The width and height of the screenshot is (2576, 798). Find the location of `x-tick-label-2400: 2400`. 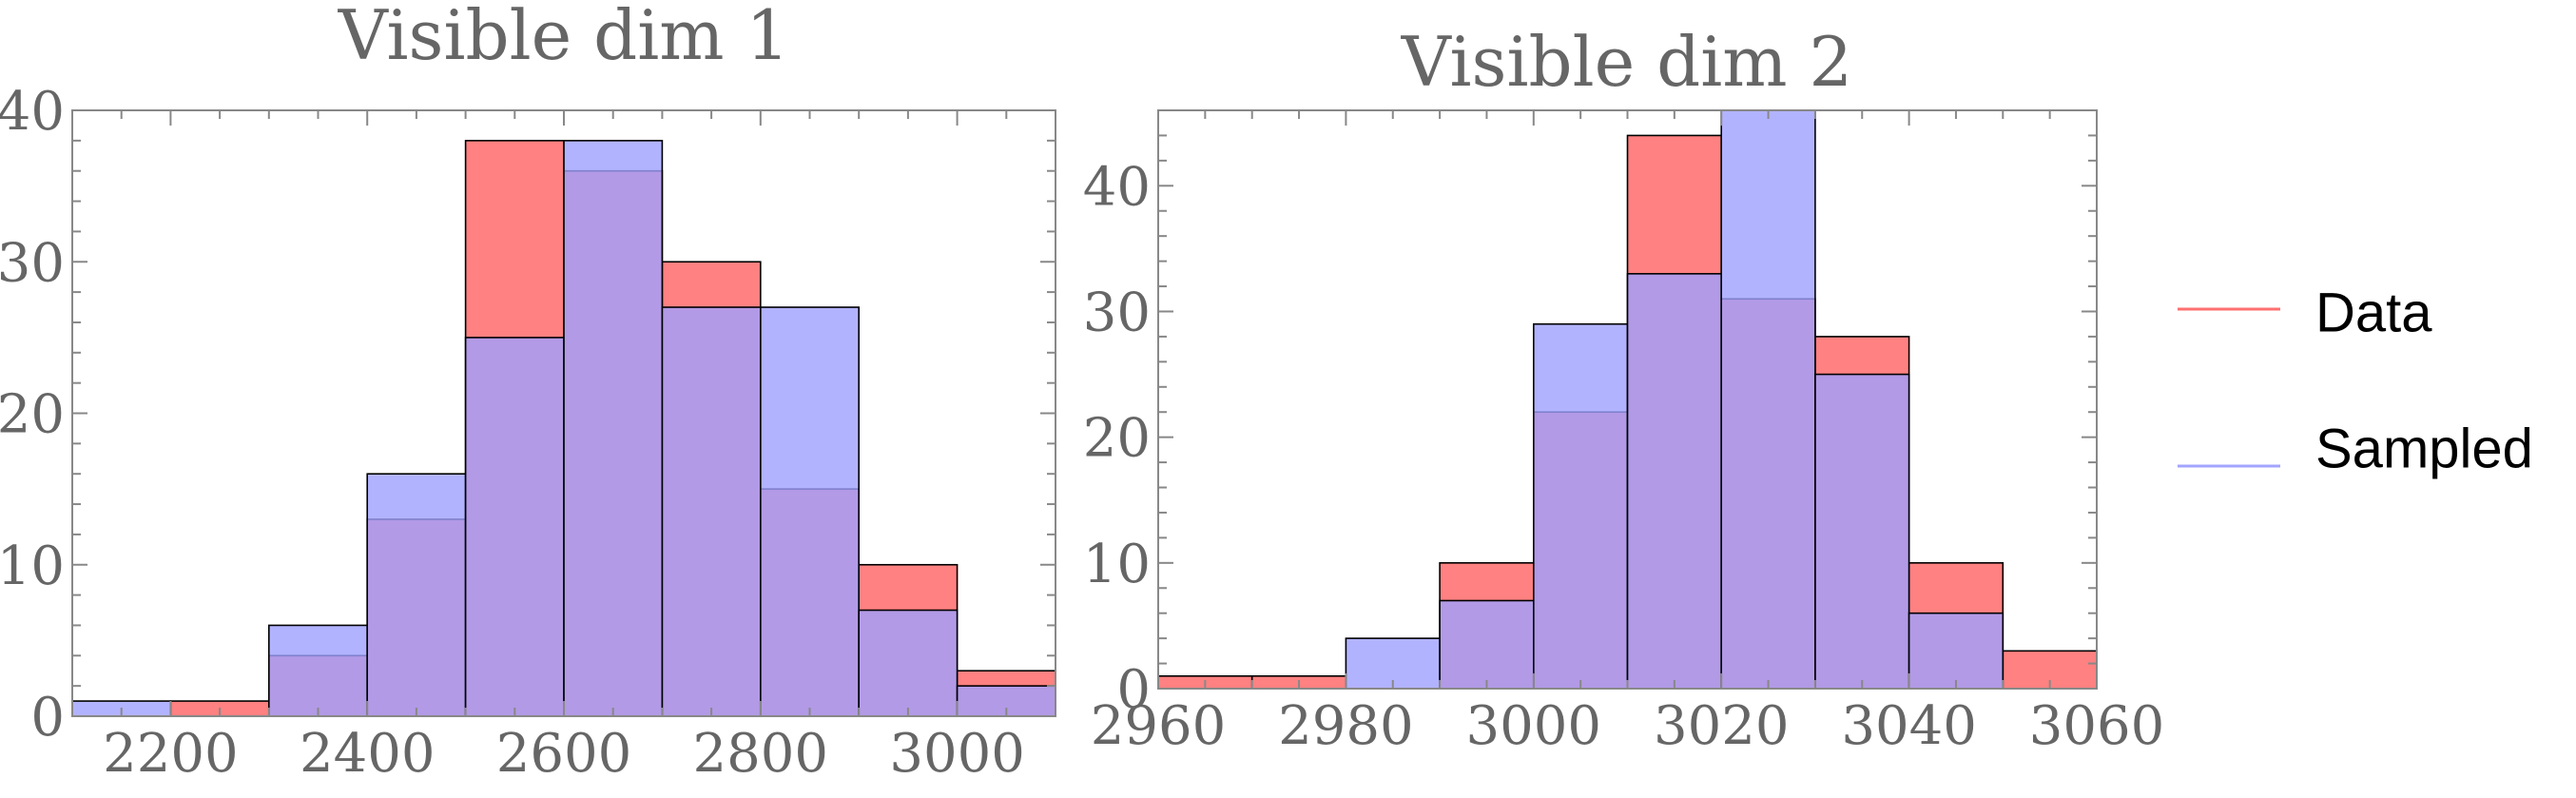

x-tick-label-2400: 2400 is located at coordinates (368, 754).